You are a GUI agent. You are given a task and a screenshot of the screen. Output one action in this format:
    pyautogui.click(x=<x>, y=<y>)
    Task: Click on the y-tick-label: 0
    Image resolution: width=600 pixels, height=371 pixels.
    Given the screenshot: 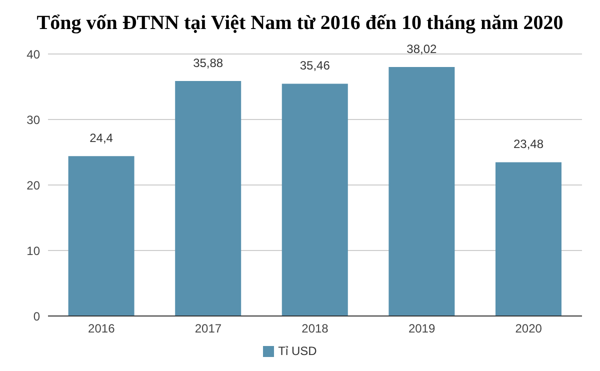 What is the action you would take?
    pyautogui.click(x=36, y=316)
    